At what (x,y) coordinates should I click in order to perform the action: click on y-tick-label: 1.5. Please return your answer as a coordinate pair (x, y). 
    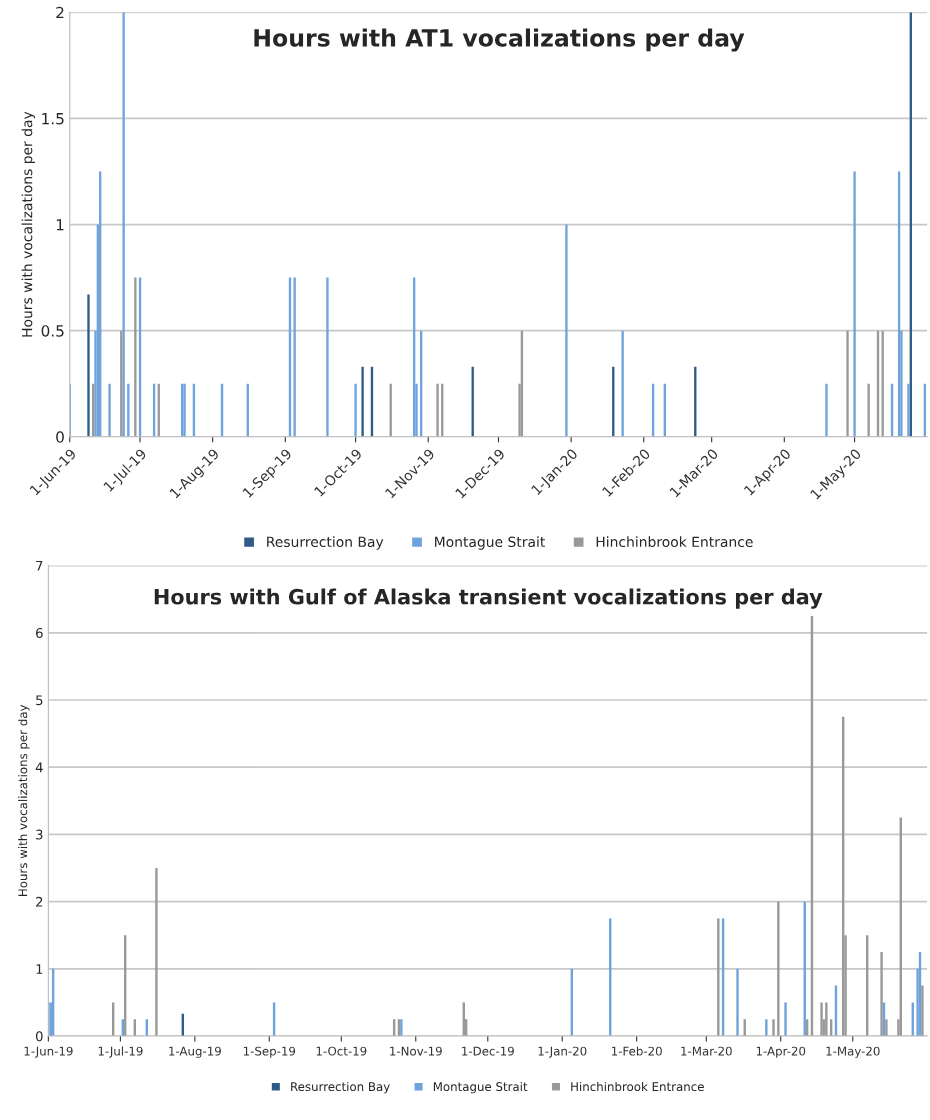
    Looking at the image, I should click on (53, 119).